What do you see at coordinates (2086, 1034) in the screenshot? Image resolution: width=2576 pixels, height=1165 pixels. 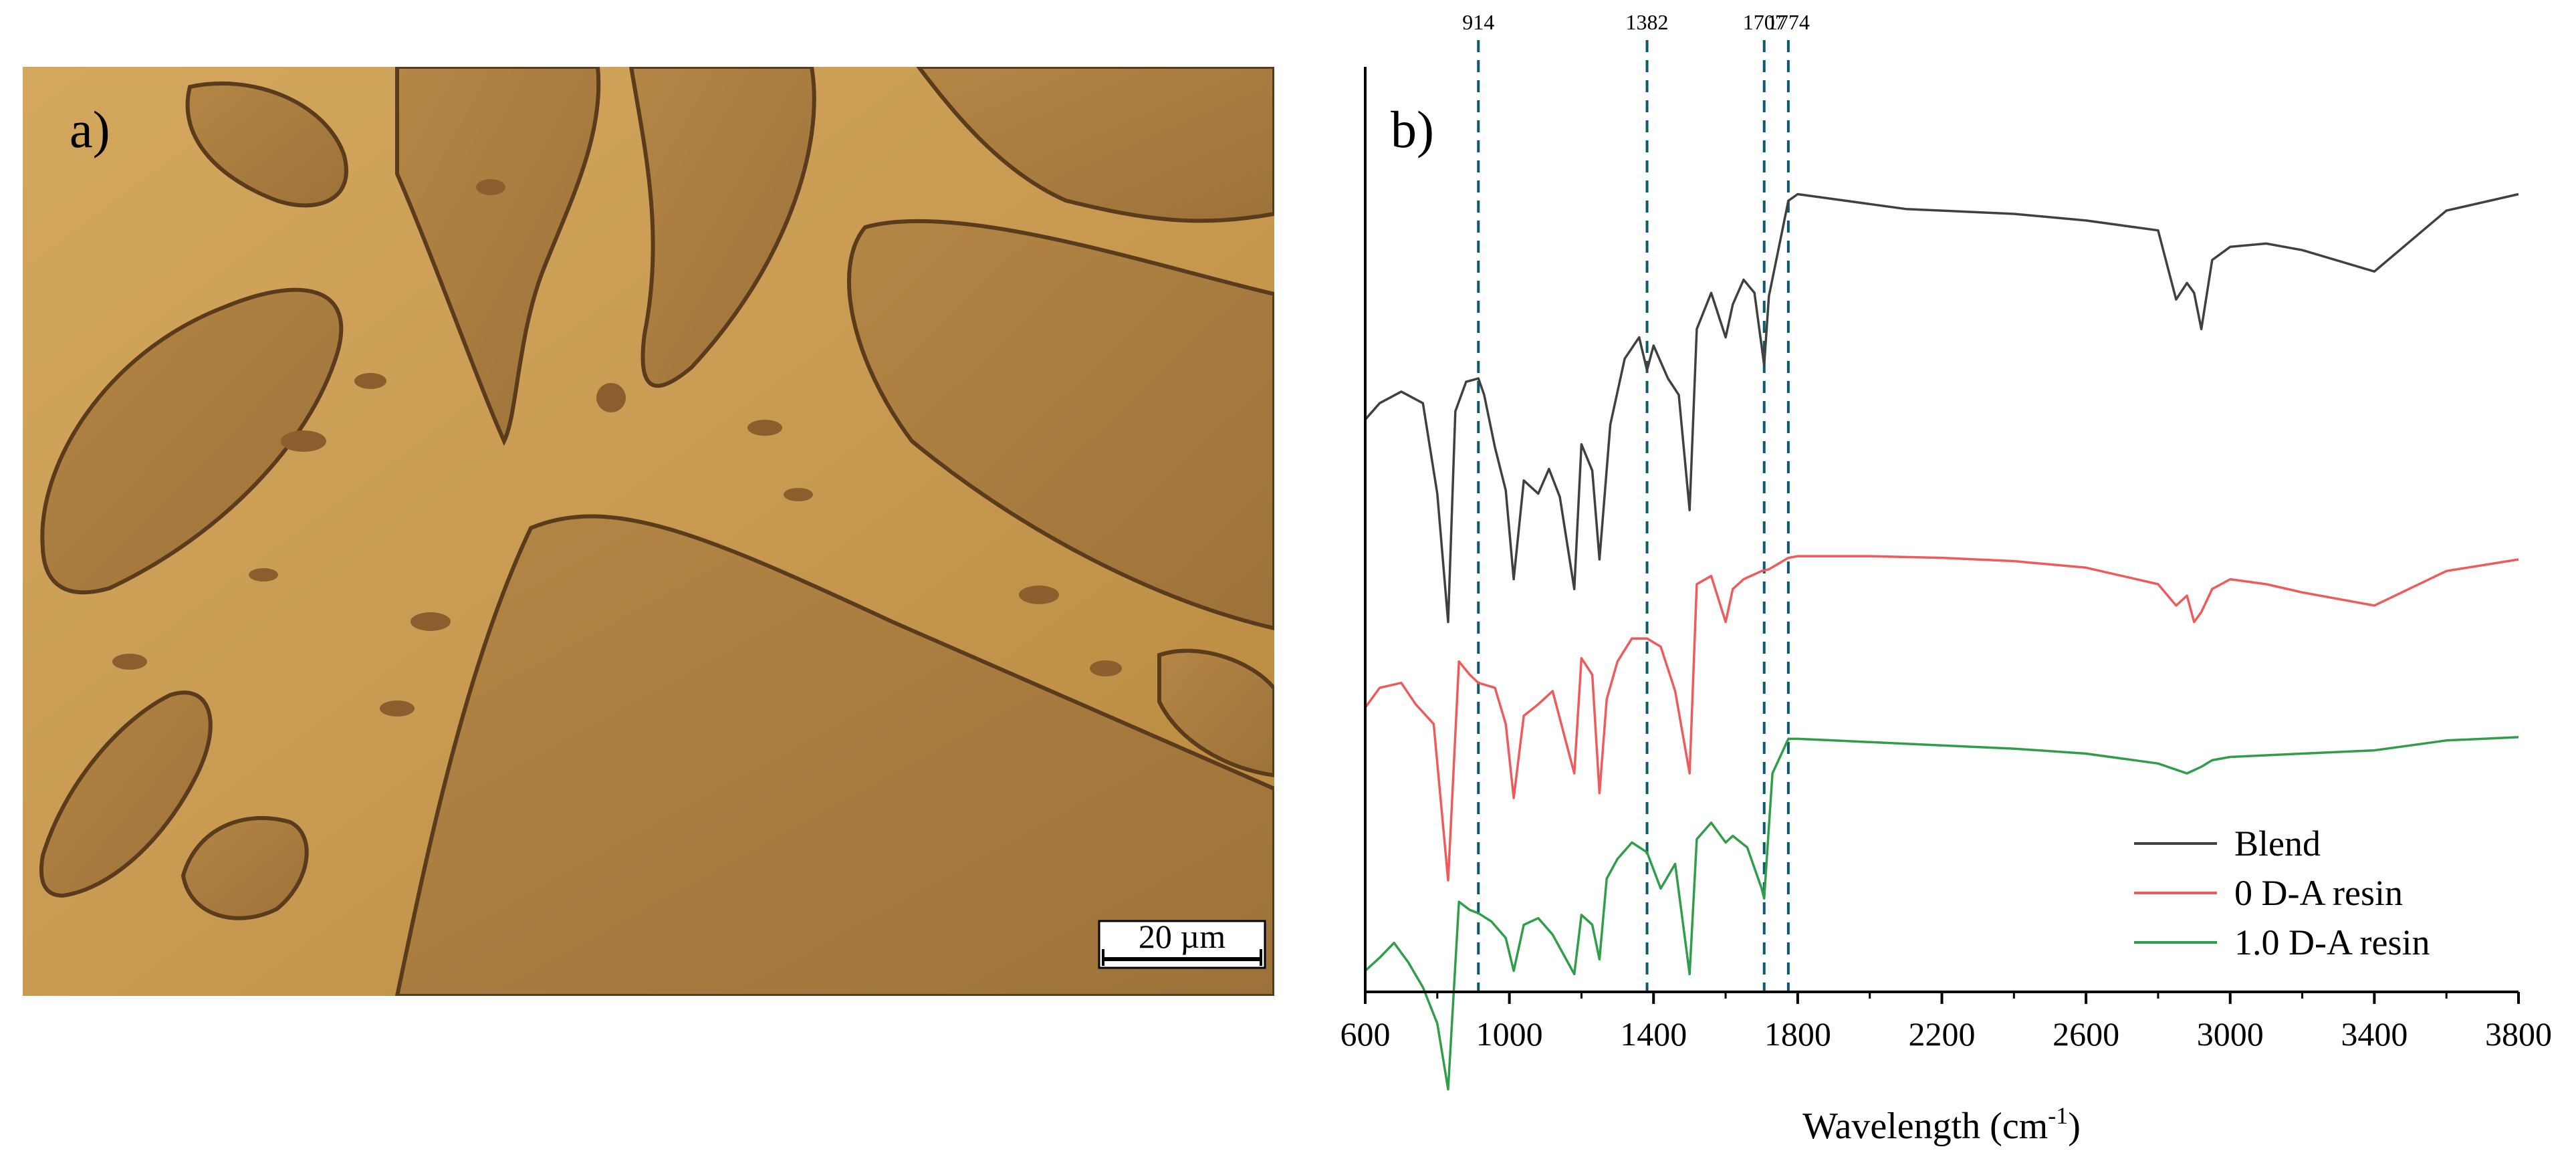 I see `x-tick-label: 2600` at bounding box center [2086, 1034].